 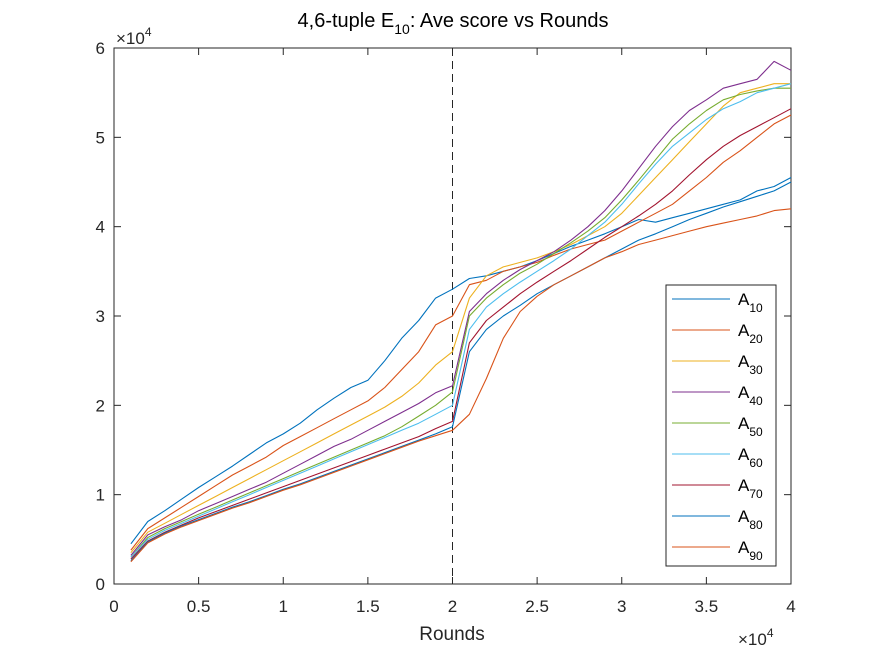 What do you see at coordinates (199, 606) in the screenshot?
I see `x-tick-label: 0.5` at bounding box center [199, 606].